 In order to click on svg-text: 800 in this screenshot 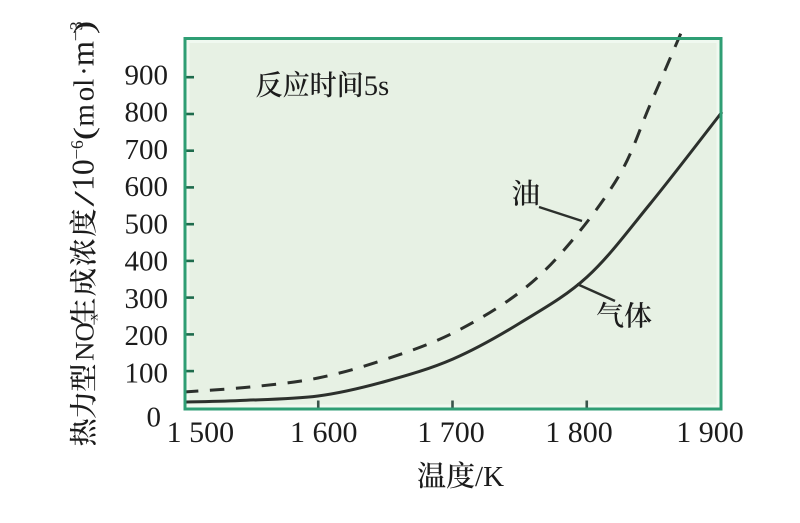, I will do `click(147, 113)`.